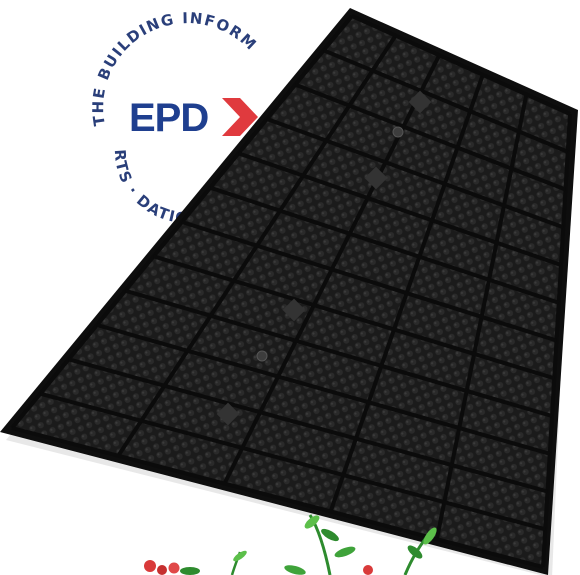 This screenshot has height=575, width=580. What do you see at coordinates (168, 118) in the screenshot?
I see `epd-logo-text: EPD` at bounding box center [168, 118].